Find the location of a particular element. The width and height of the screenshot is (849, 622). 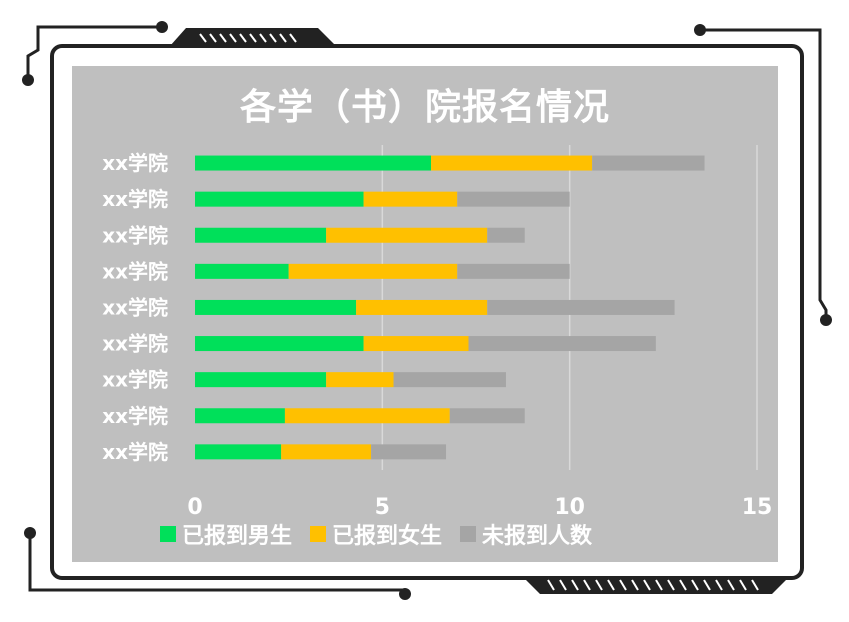

legend-item-absent: 未报到人数 is located at coordinates (526, 534).